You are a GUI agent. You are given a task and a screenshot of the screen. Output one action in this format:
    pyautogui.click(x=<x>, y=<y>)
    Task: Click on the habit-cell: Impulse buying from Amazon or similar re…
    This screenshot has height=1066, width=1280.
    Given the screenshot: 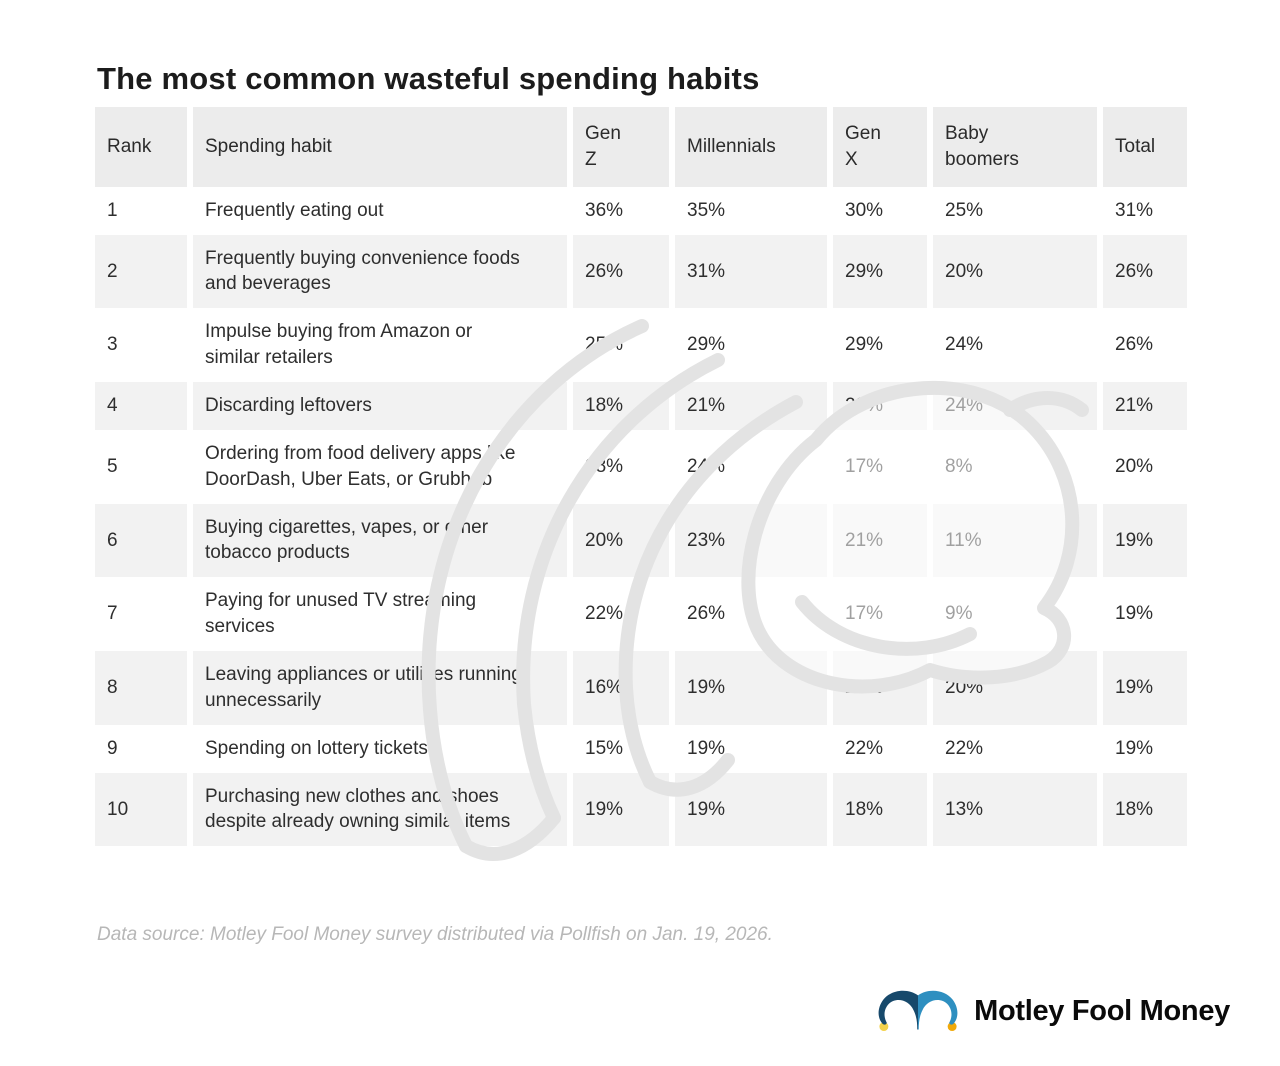 What is the action you would take?
    pyautogui.click(x=339, y=345)
    